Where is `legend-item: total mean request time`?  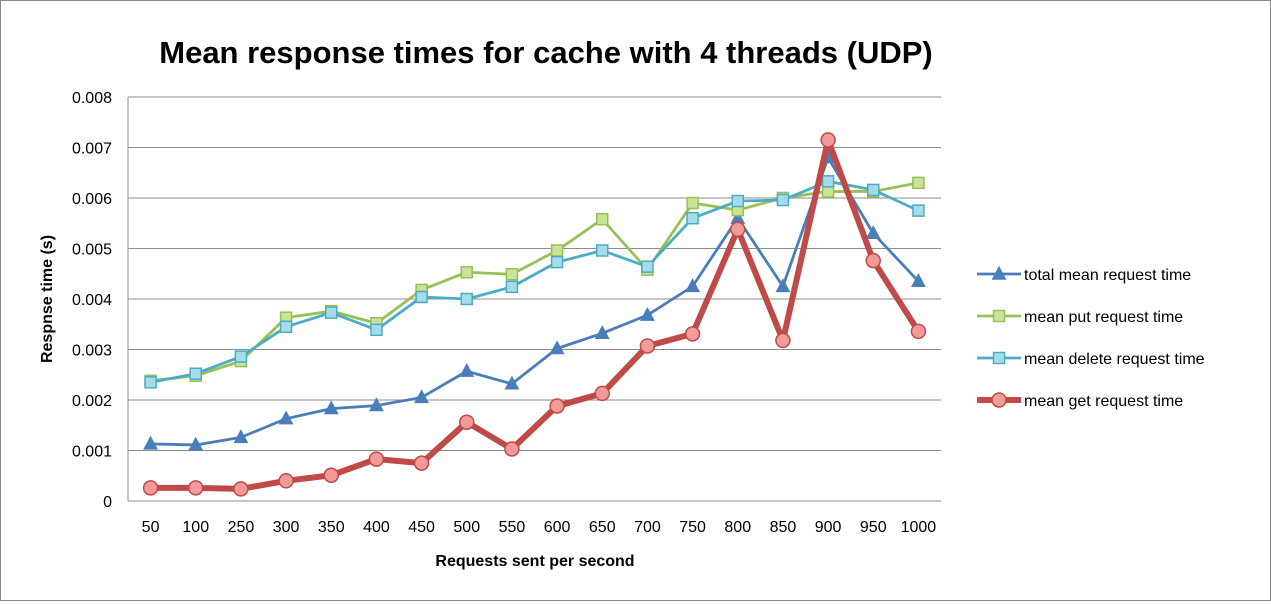
legend-item: total mean request time is located at coordinates (1084, 274).